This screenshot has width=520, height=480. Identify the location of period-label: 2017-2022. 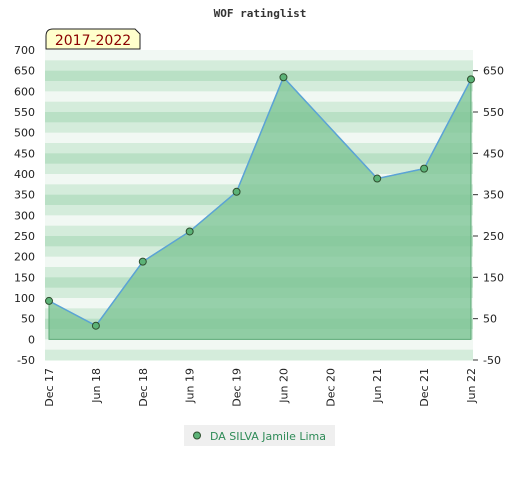
(93, 41).